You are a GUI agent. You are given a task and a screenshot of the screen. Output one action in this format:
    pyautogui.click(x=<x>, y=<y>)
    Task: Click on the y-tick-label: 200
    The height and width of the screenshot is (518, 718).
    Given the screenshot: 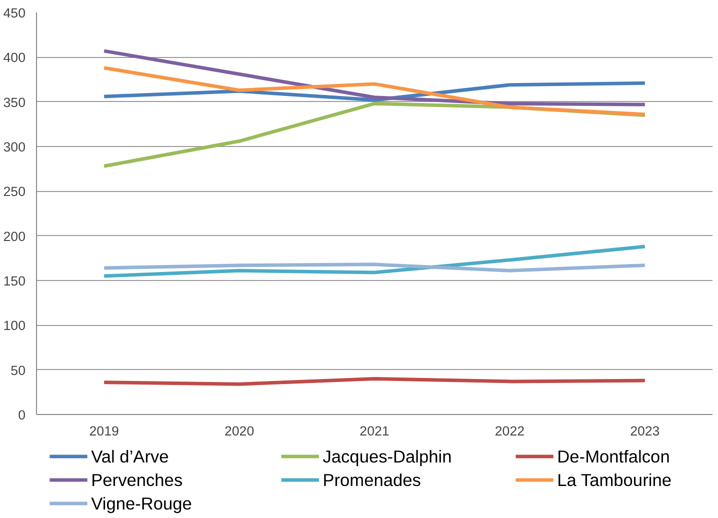 What is the action you would take?
    pyautogui.click(x=14, y=236)
    